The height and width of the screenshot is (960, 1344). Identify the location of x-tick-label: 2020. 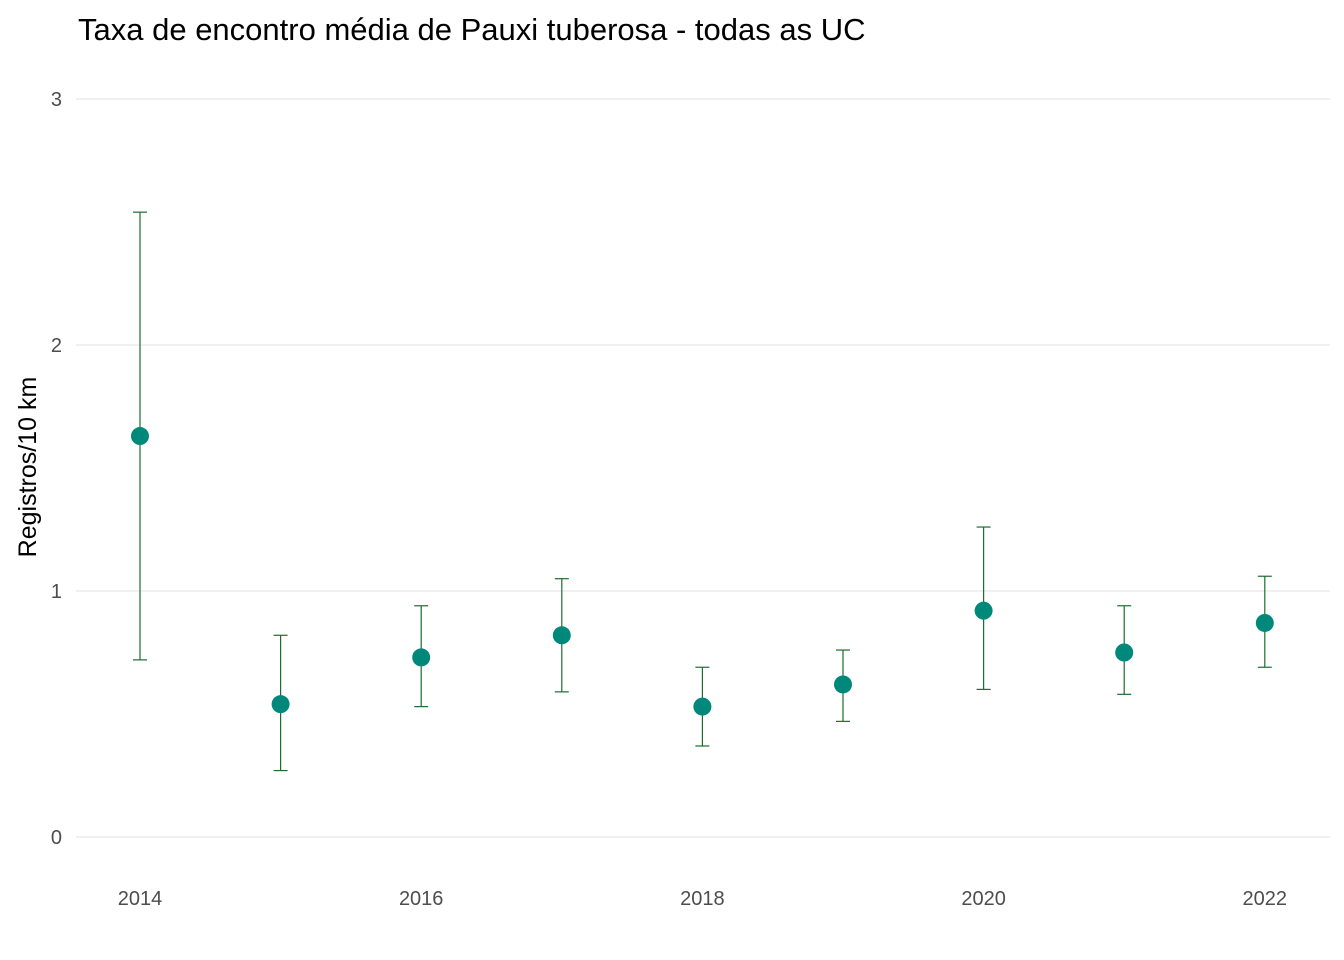
(983, 899).